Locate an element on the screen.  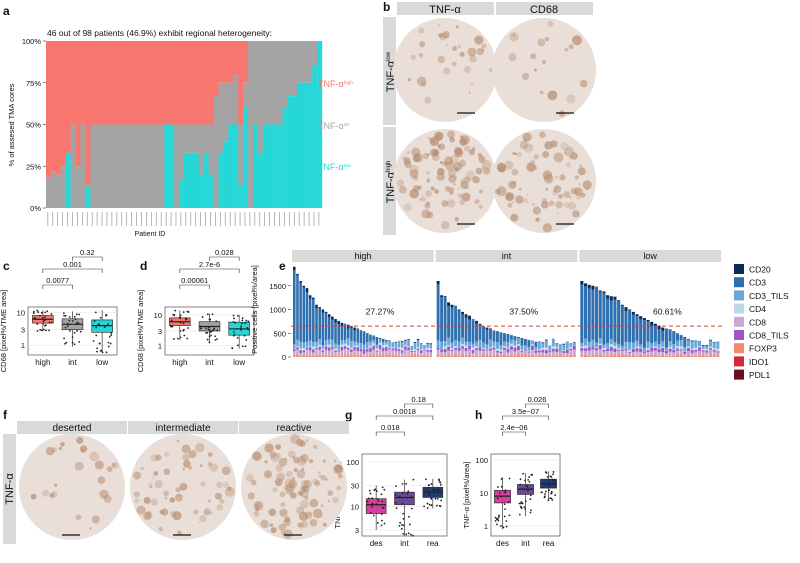
bar-e-low-21-seg4 is located at coordinates (659, 346).